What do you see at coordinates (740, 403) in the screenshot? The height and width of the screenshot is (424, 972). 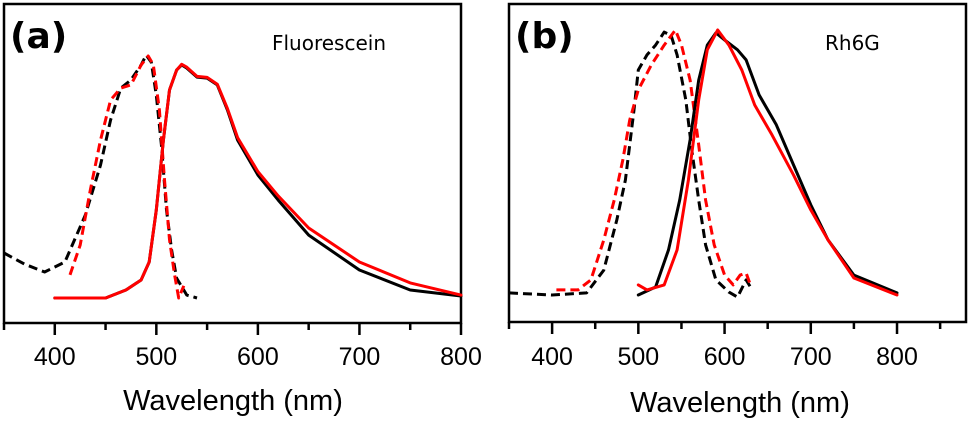 I see `x-axis-label-b: Wavelength (nm)` at bounding box center [740, 403].